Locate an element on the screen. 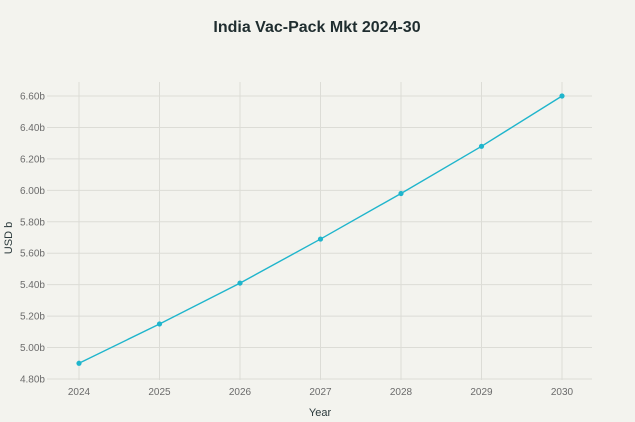  y-tick-label: 5.60b is located at coordinates (32, 254).